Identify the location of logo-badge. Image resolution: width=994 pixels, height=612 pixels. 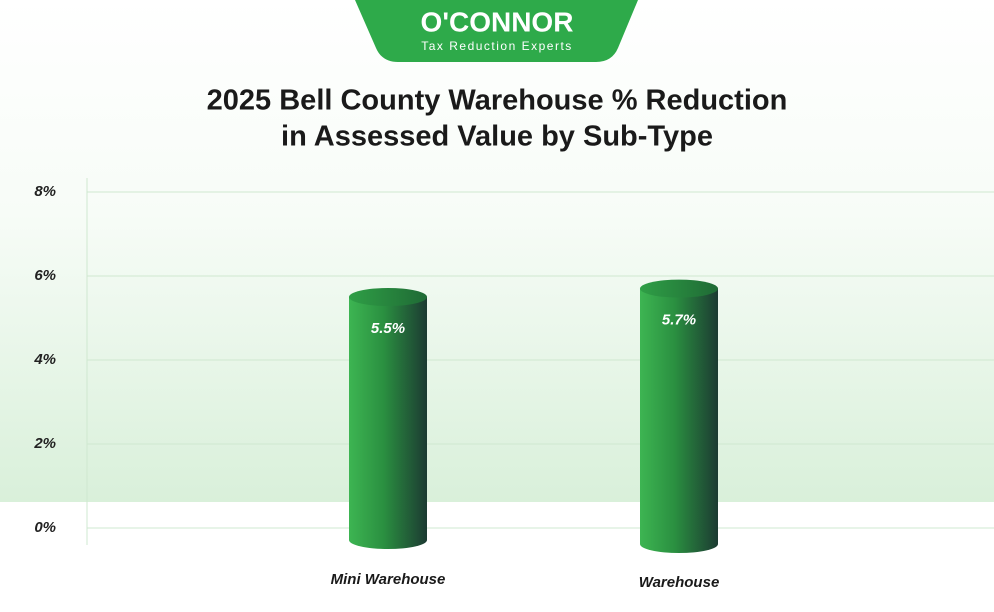
(496, 31).